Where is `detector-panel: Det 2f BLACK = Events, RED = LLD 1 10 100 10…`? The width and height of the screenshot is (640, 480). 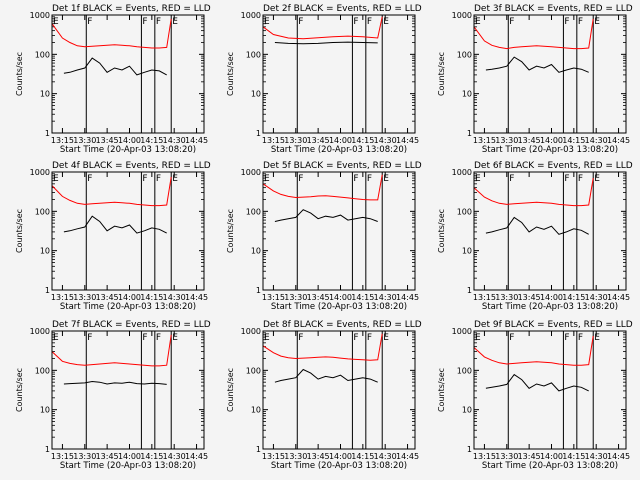
detector-panel: Det 2f BLACK = Events, RED = LLD 1 10 100 10… is located at coordinates (324, 79).